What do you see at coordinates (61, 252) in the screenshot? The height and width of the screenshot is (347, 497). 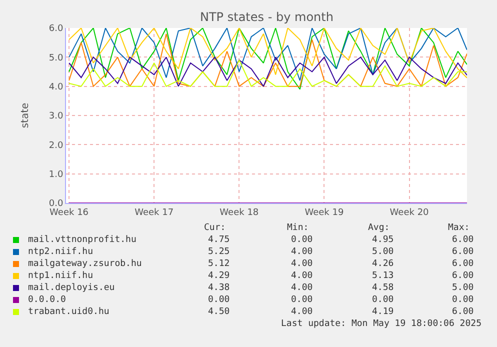 I see `legend-label: ntp2.niif.hu` at bounding box center [61, 252].